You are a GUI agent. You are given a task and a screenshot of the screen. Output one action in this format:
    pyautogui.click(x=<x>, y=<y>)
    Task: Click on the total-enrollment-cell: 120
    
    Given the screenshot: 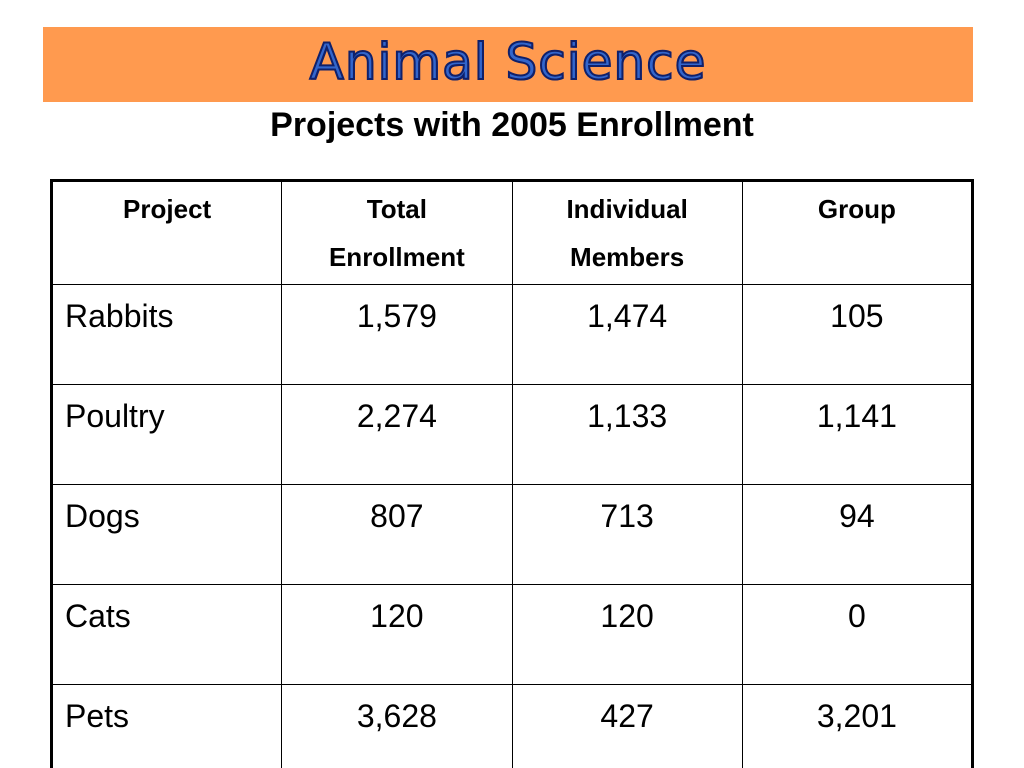 What is the action you would take?
    pyautogui.click(x=397, y=634)
    